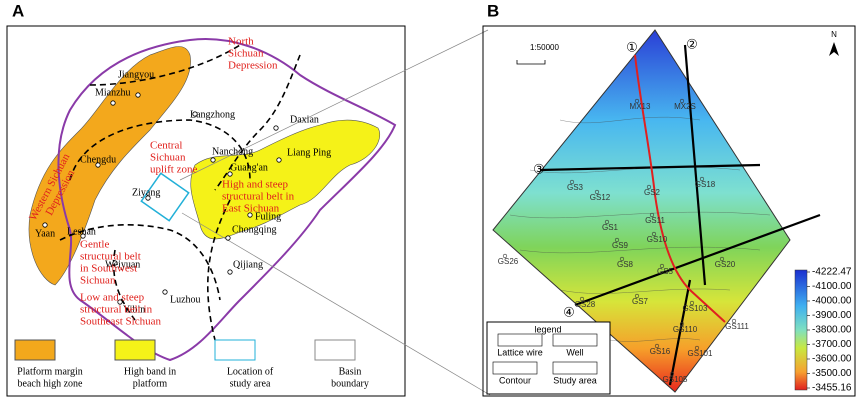  What do you see at coordinates (150, 383) in the screenshot?
I see `legend-label: platform` at bounding box center [150, 383].